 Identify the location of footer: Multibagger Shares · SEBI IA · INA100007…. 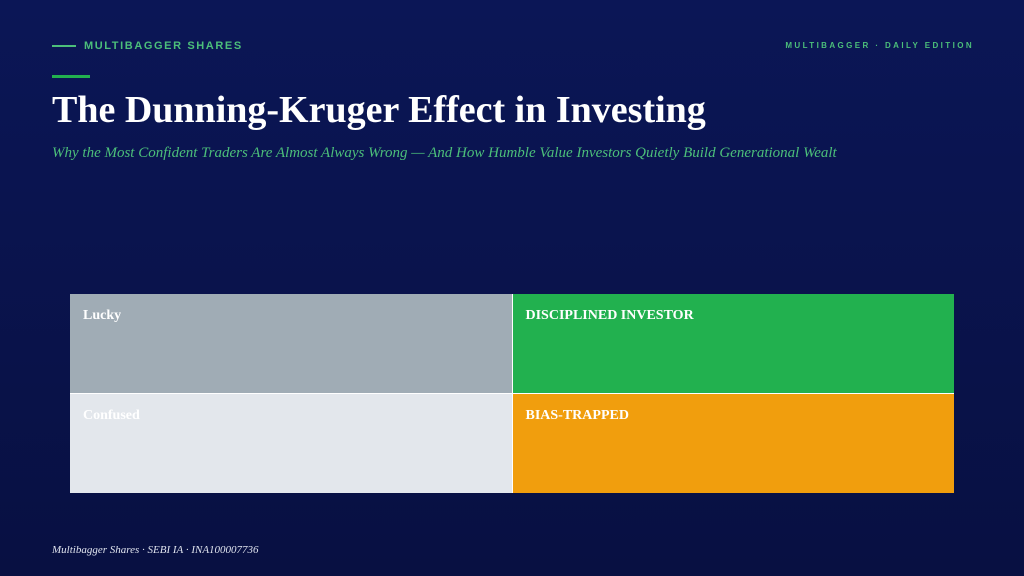
(155, 550).